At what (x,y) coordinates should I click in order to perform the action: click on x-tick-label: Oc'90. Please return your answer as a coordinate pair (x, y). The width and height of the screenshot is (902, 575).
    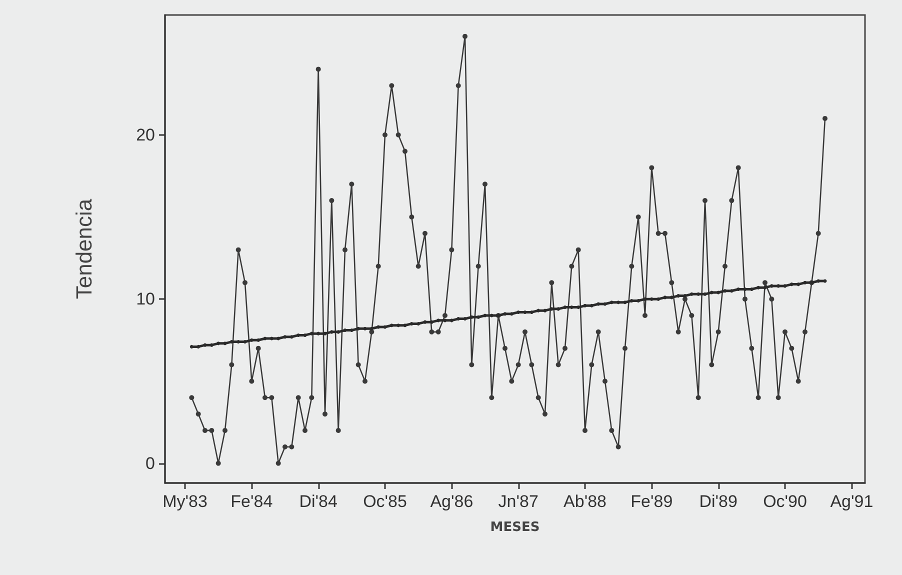
    Looking at the image, I should click on (785, 501).